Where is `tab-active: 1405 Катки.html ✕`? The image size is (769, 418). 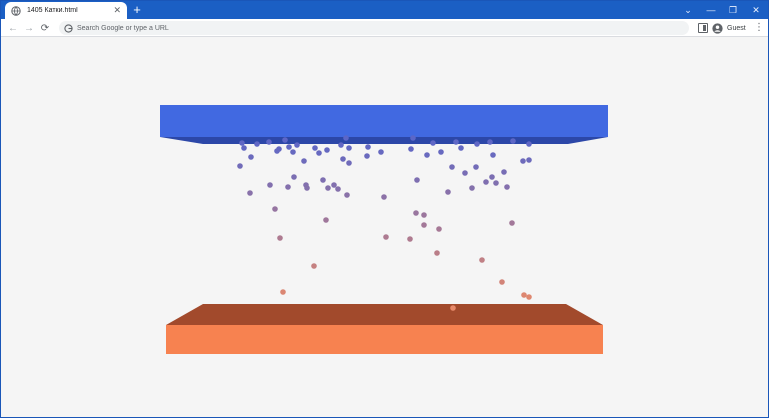
tab-active: 1405 Катки.html ✕ is located at coordinates (66, 10).